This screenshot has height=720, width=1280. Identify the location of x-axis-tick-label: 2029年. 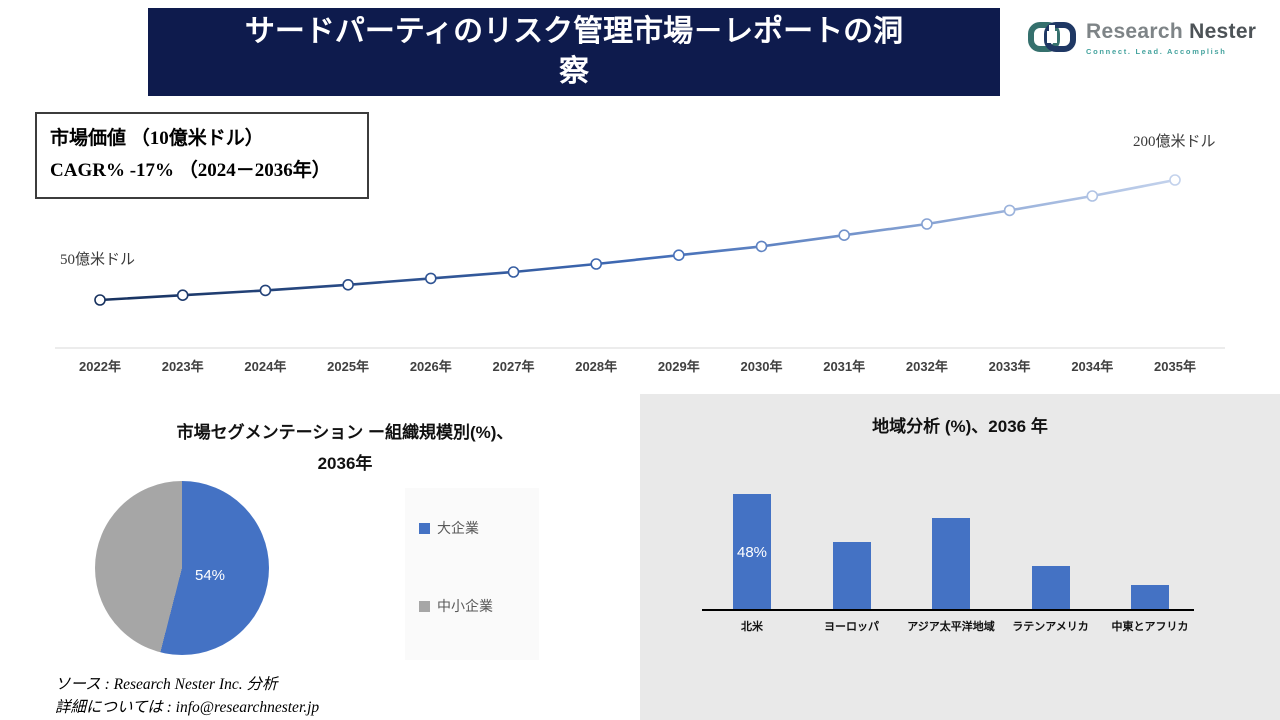
(678, 366).